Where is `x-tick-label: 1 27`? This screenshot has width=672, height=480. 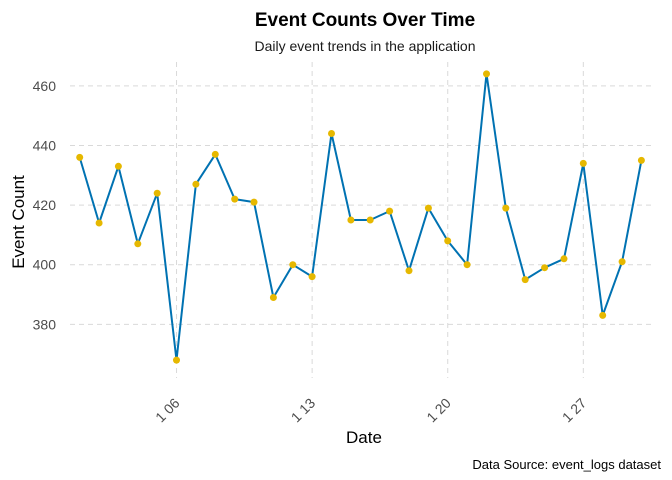
x-tick-label: 1 27 is located at coordinates (574, 410).